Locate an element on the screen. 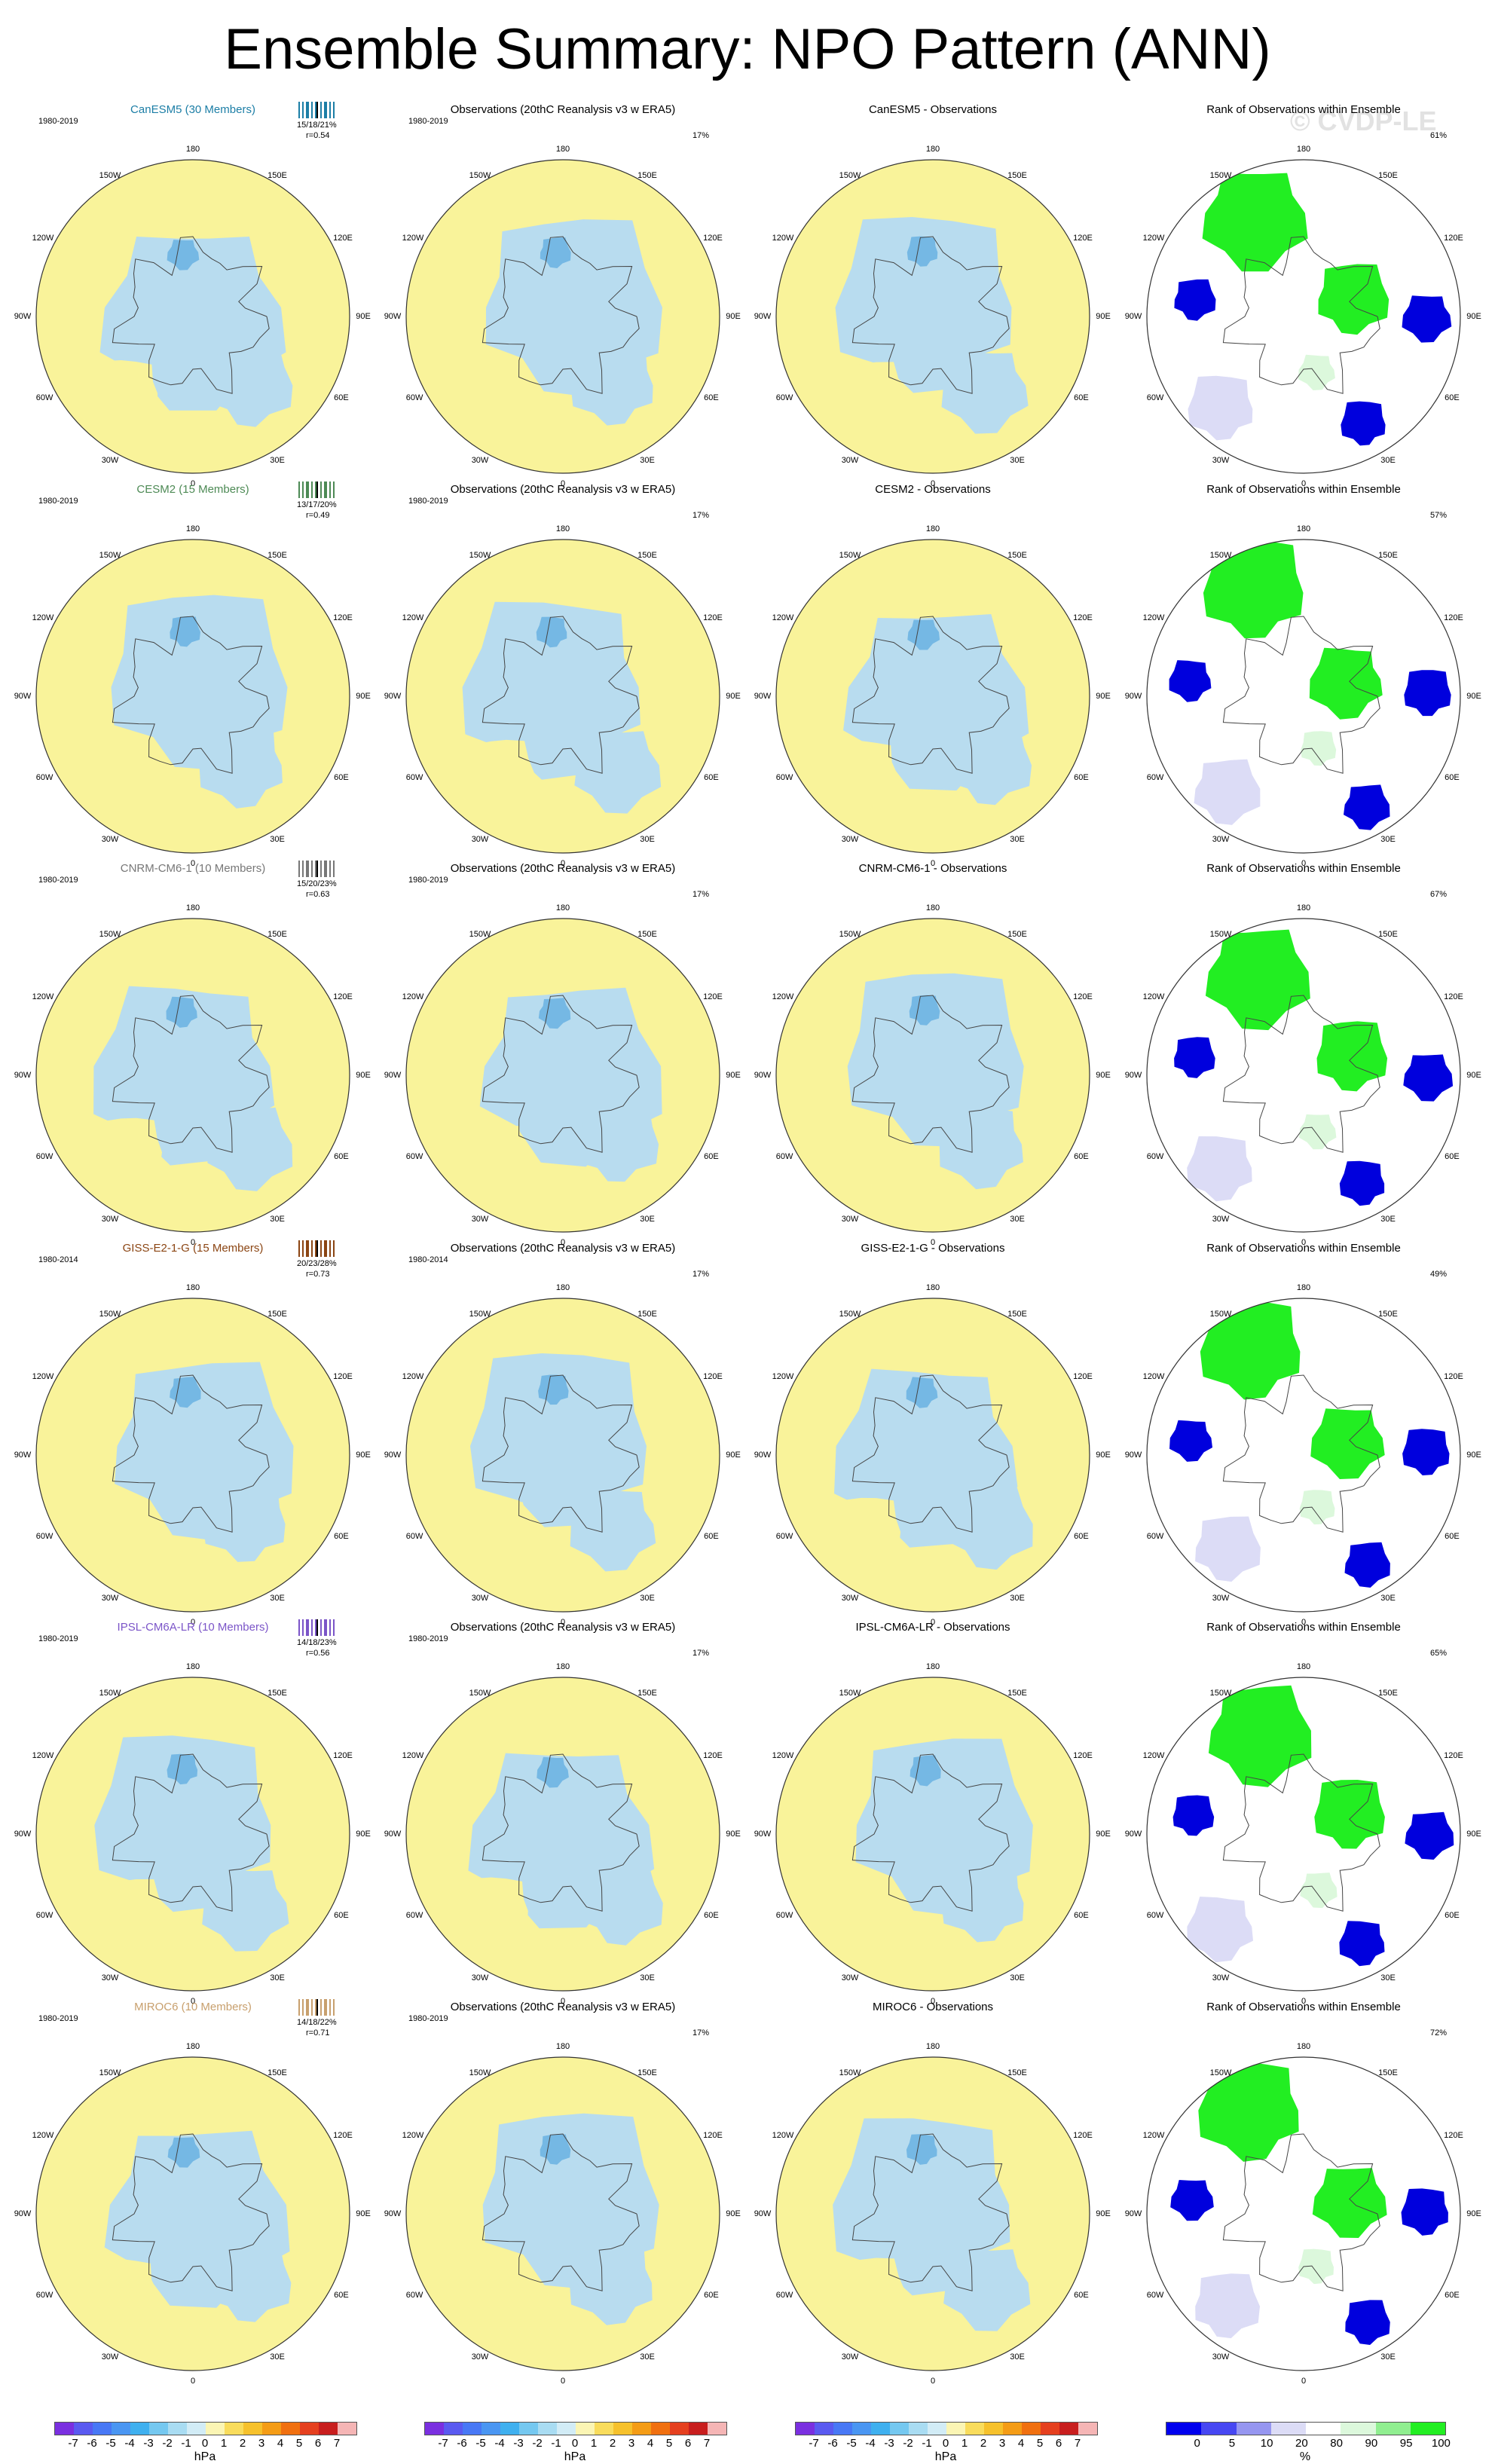 This screenshot has width=1495, height=2464. ensemble-stats: 14/18/23% is located at coordinates (317, 1642).